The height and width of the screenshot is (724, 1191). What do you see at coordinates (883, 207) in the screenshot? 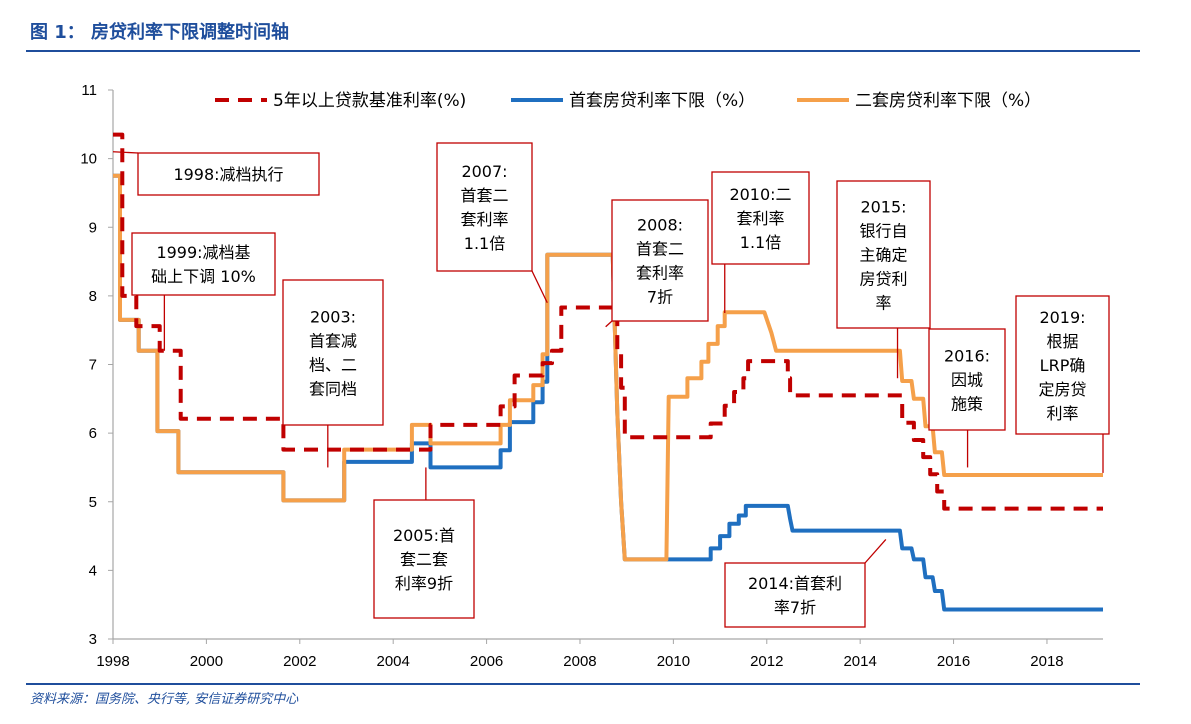
I see `annotation-text: 2015:` at bounding box center [883, 207].